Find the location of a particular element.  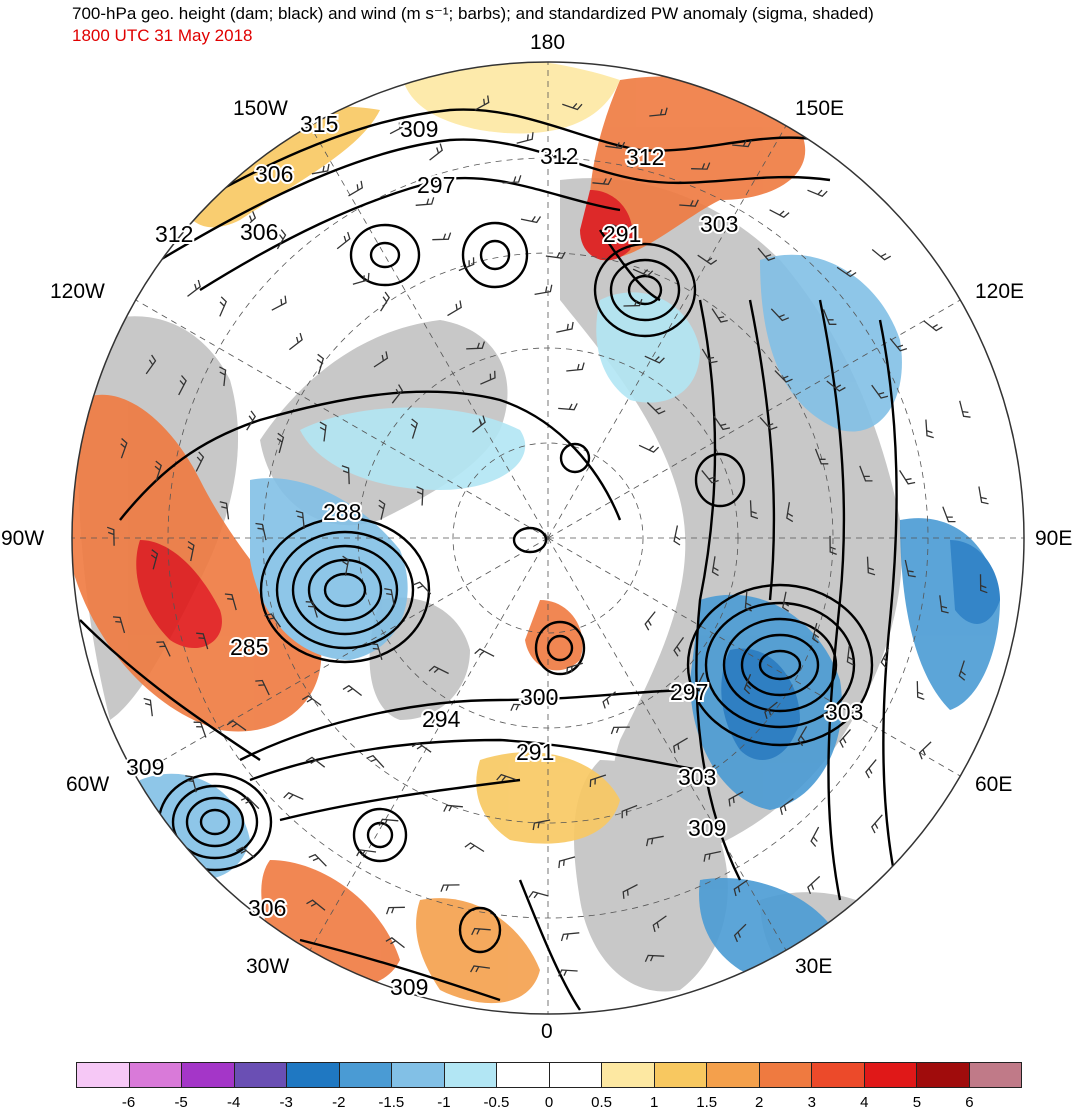

contour-label: 297 is located at coordinates (689, 692).